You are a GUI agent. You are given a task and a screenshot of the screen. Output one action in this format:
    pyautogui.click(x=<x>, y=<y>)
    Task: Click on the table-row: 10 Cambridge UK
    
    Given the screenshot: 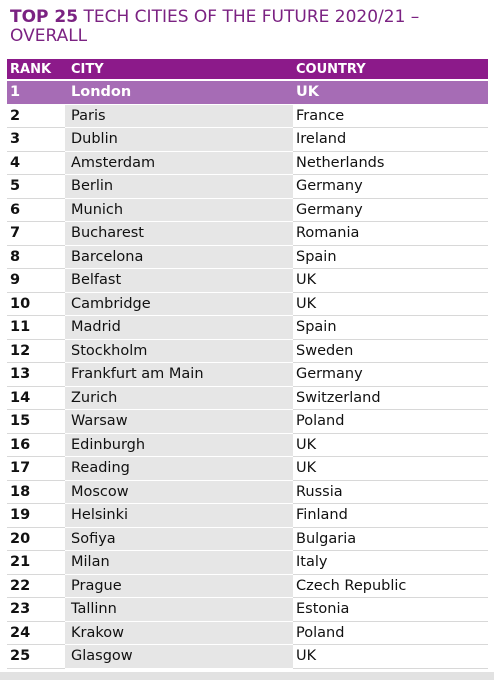 What is the action you would take?
    pyautogui.click(x=247, y=304)
    